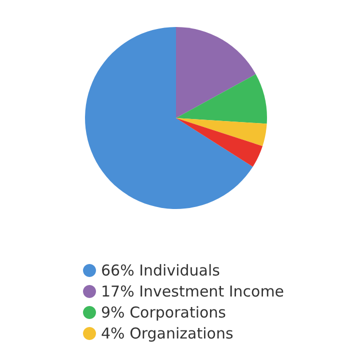 This screenshot has height=342, width=353. Describe the element at coordinates (163, 313) in the screenshot. I see `legend-label: 9% Corporations` at that location.